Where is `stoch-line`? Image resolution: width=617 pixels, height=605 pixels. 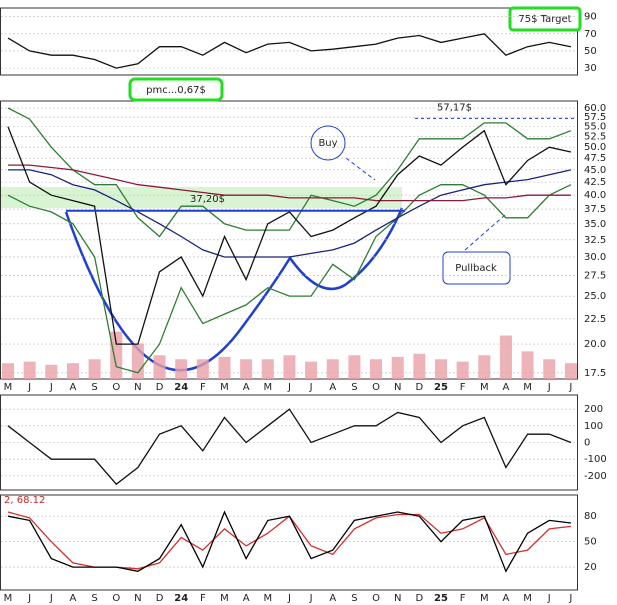
stoch-line is located at coordinates (289, 541).